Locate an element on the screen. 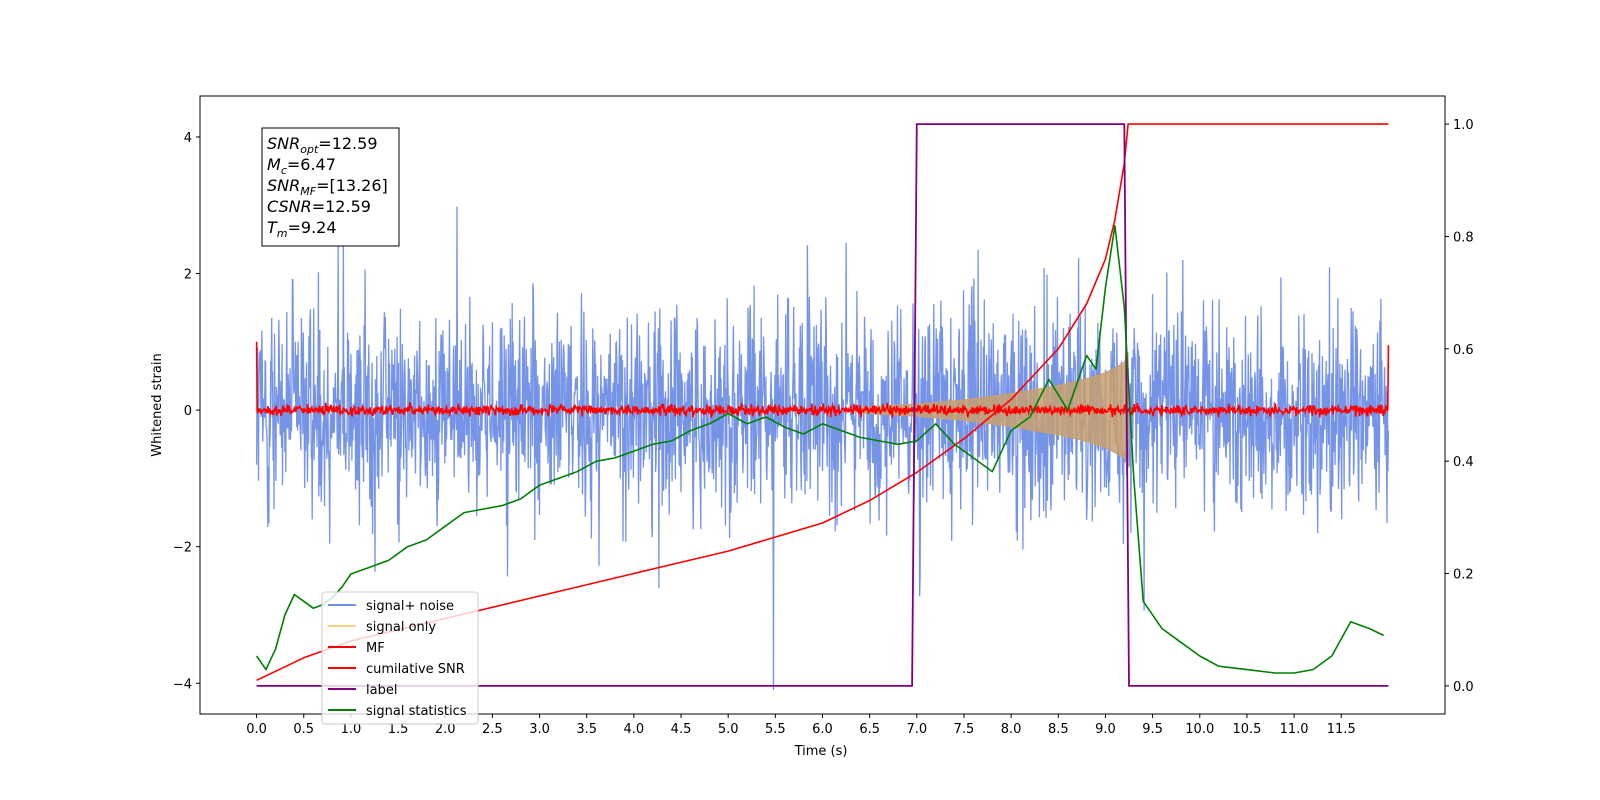 Image resolution: width=1600 pixels, height=800 pixels. x-tick-label: 11.0 is located at coordinates (1294, 729).